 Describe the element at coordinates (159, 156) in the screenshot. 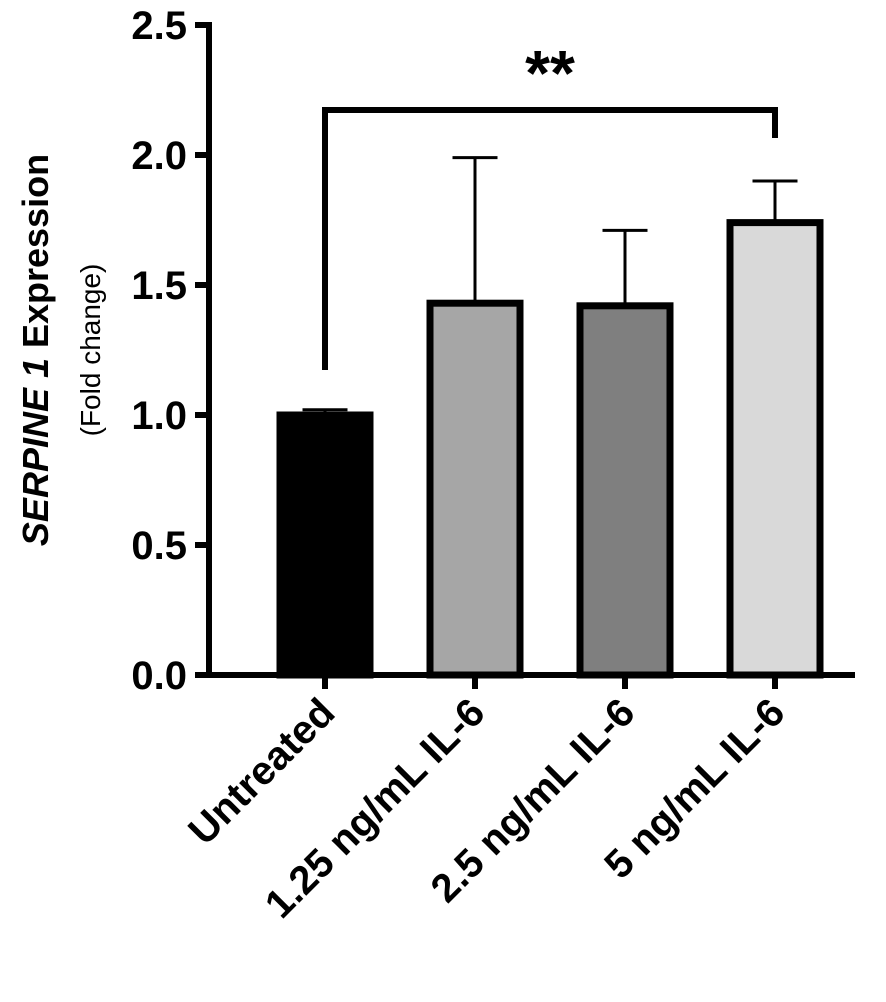

I see `y-tick-label: 2.0` at that location.